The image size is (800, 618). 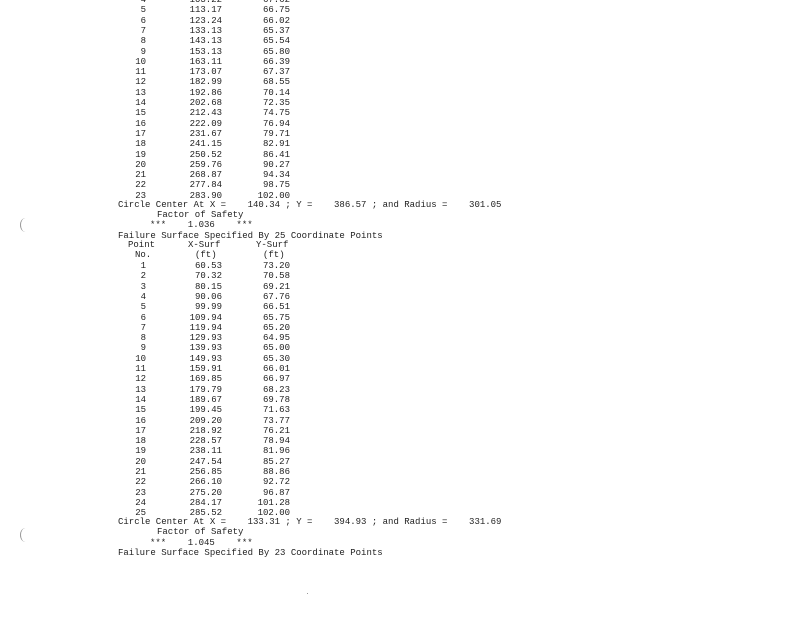 What do you see at coordinates (205, 472) in the screenshot?
I see `x-surf: 256.85` at bounding box center [205, 472].